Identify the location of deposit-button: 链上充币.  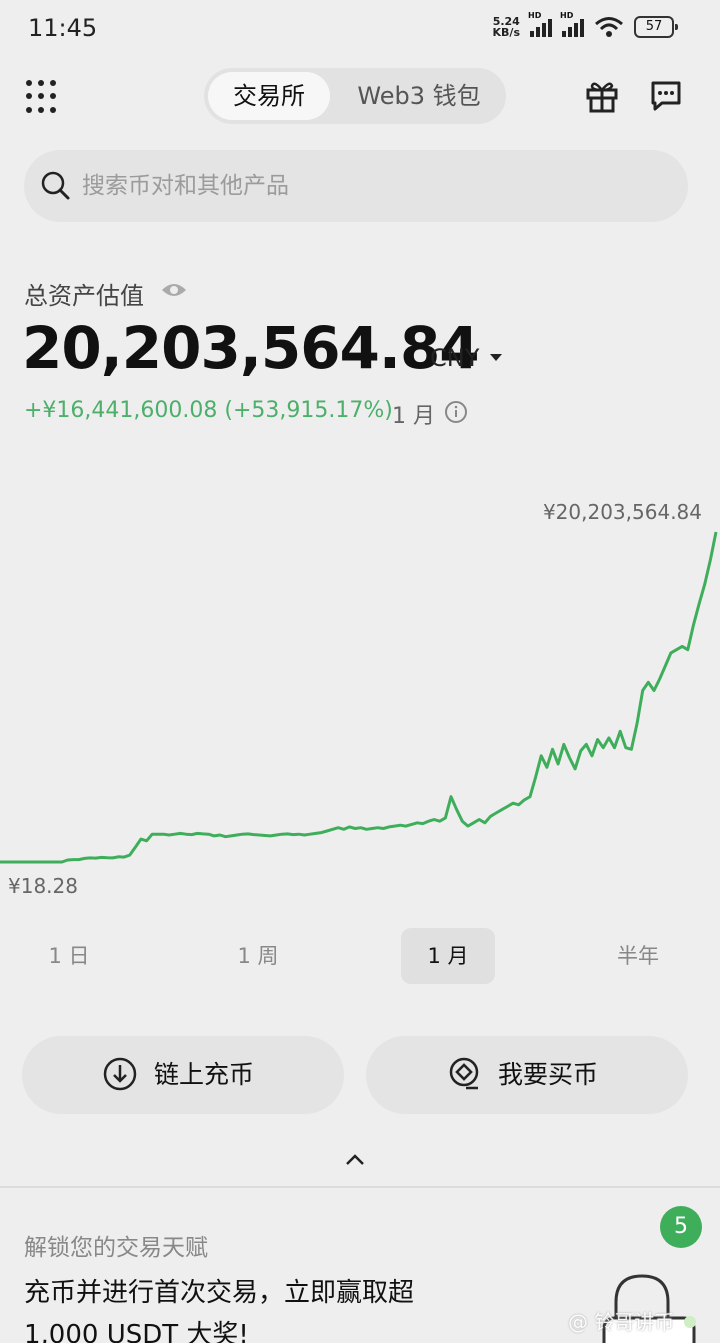
(183, 1075).